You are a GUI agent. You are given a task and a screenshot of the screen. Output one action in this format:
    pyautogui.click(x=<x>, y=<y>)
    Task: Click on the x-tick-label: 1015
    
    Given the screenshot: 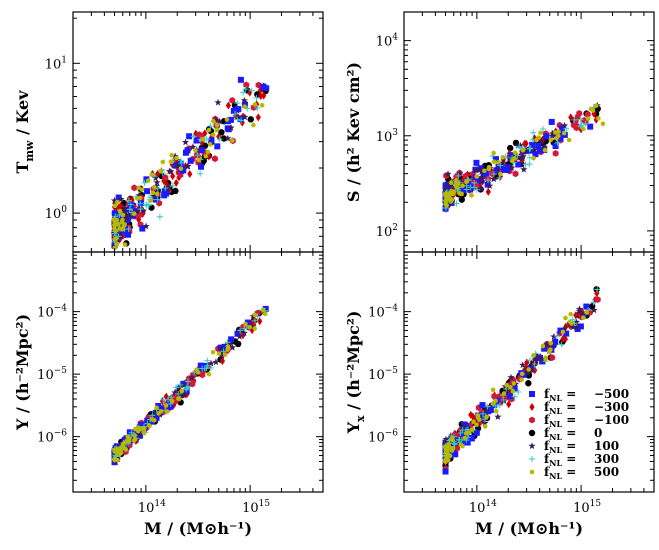 What is the action you would take?
    pyautogui.click(x=587, y=507)
    